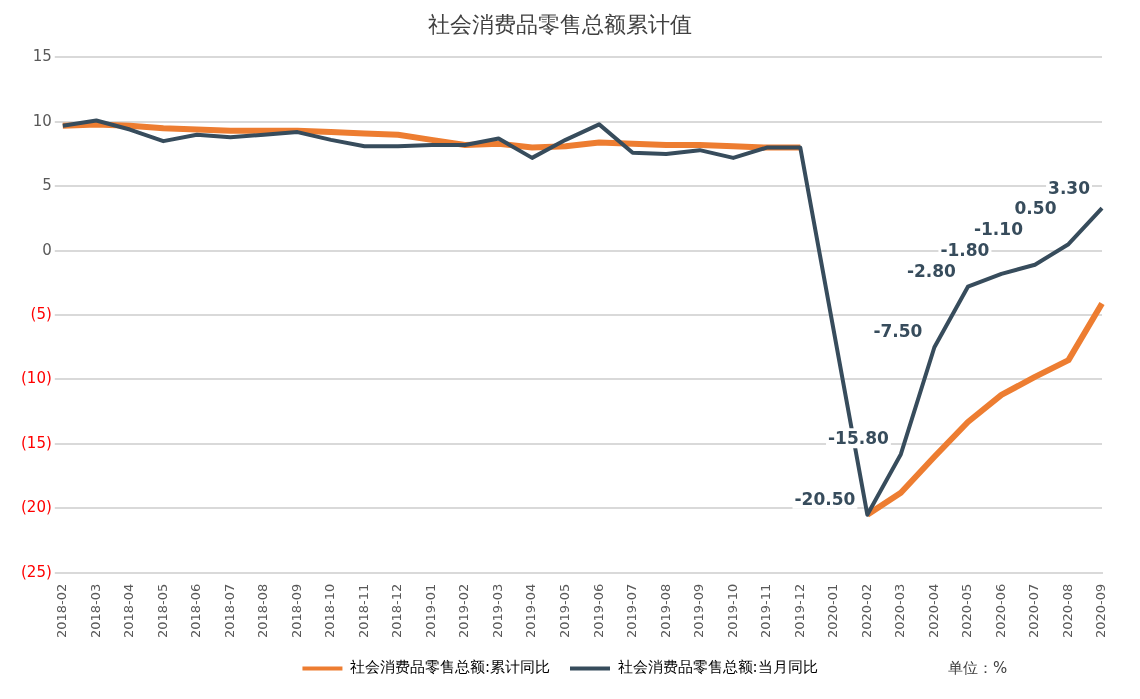  What do you see at coordinates (397, 611) in the screenshot?
I see `x-tick-label: 2018-12` at bounding box center [397, 611].